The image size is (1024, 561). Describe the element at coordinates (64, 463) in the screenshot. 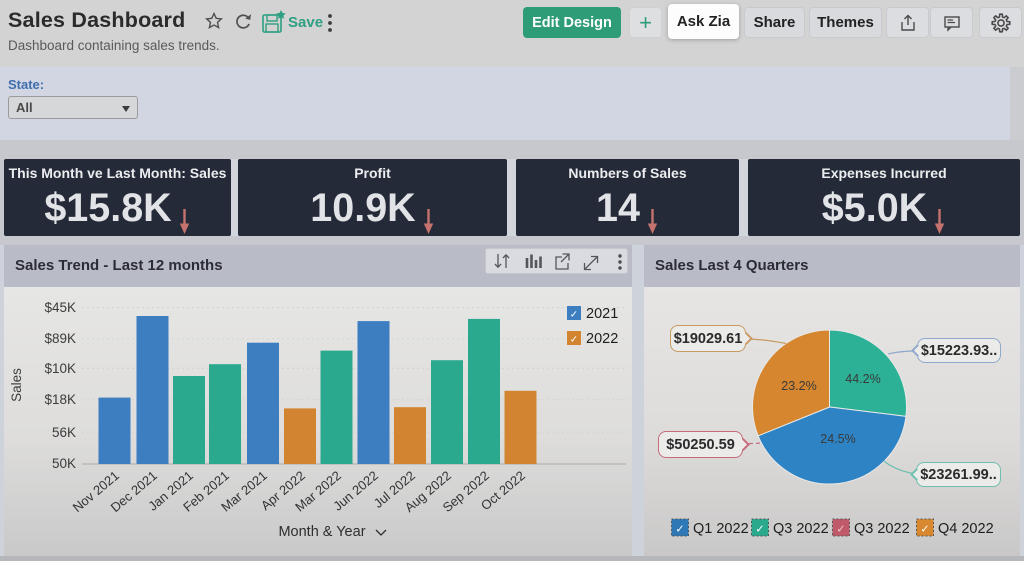

I see `svg-text: 50K` at that location.